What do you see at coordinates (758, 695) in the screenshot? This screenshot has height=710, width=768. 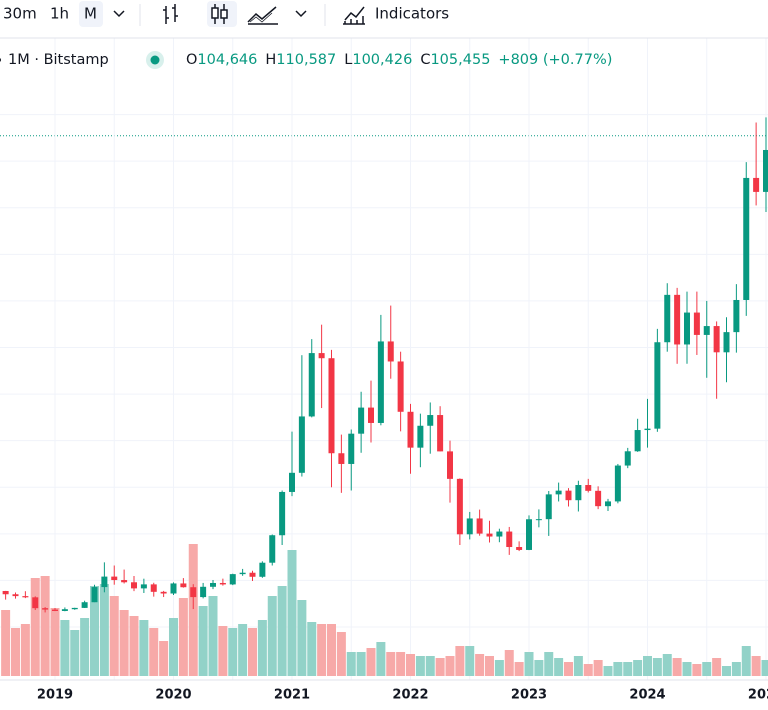 I see `x-tick-label: 2025` at bounding box center [758, 695].